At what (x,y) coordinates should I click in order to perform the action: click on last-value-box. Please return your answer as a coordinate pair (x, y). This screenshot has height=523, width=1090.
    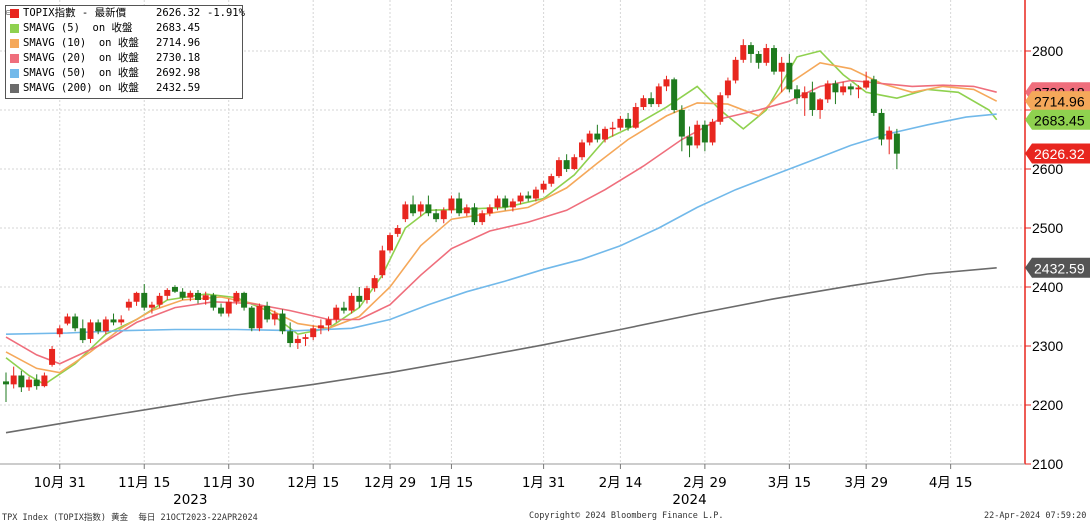
    Looking at the image, I should click on (1057, 119).